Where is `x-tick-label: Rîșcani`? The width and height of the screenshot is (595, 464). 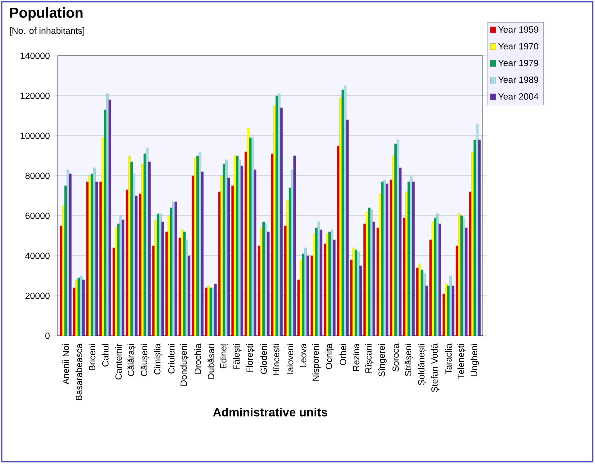 x-tick-label: Rîșcani is located at coordinates (369, 358).